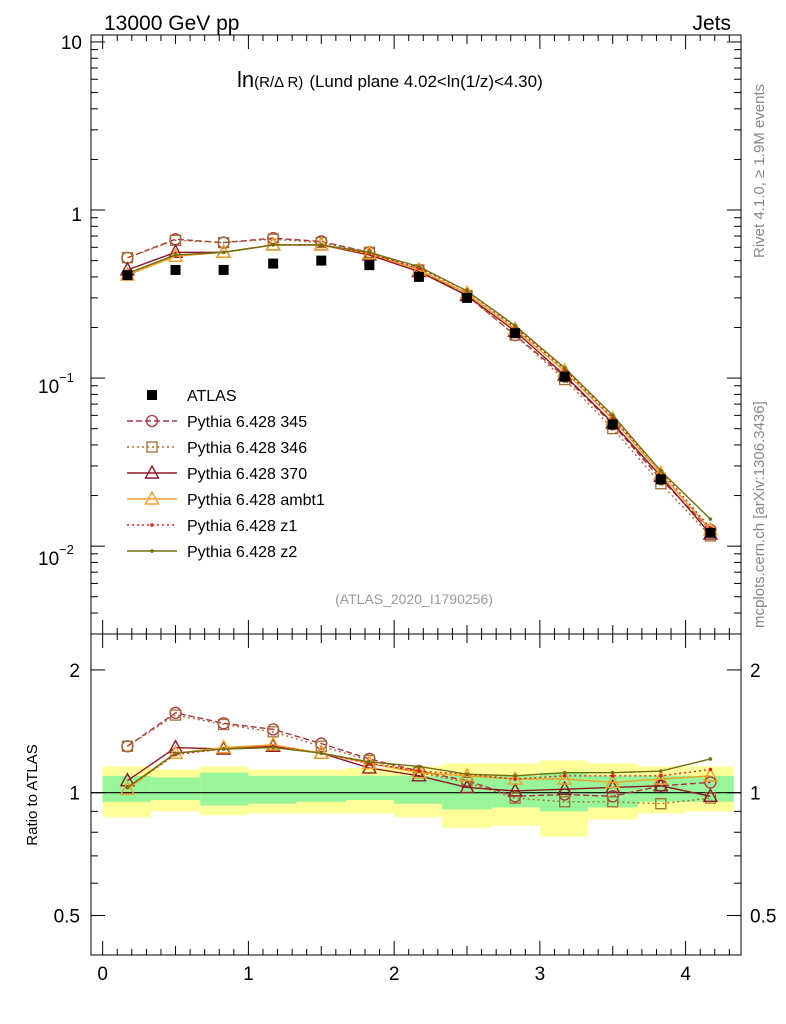 The height and width of the screenshot is (1024, 786). I want to click on ratio-line, so click(419, 759).